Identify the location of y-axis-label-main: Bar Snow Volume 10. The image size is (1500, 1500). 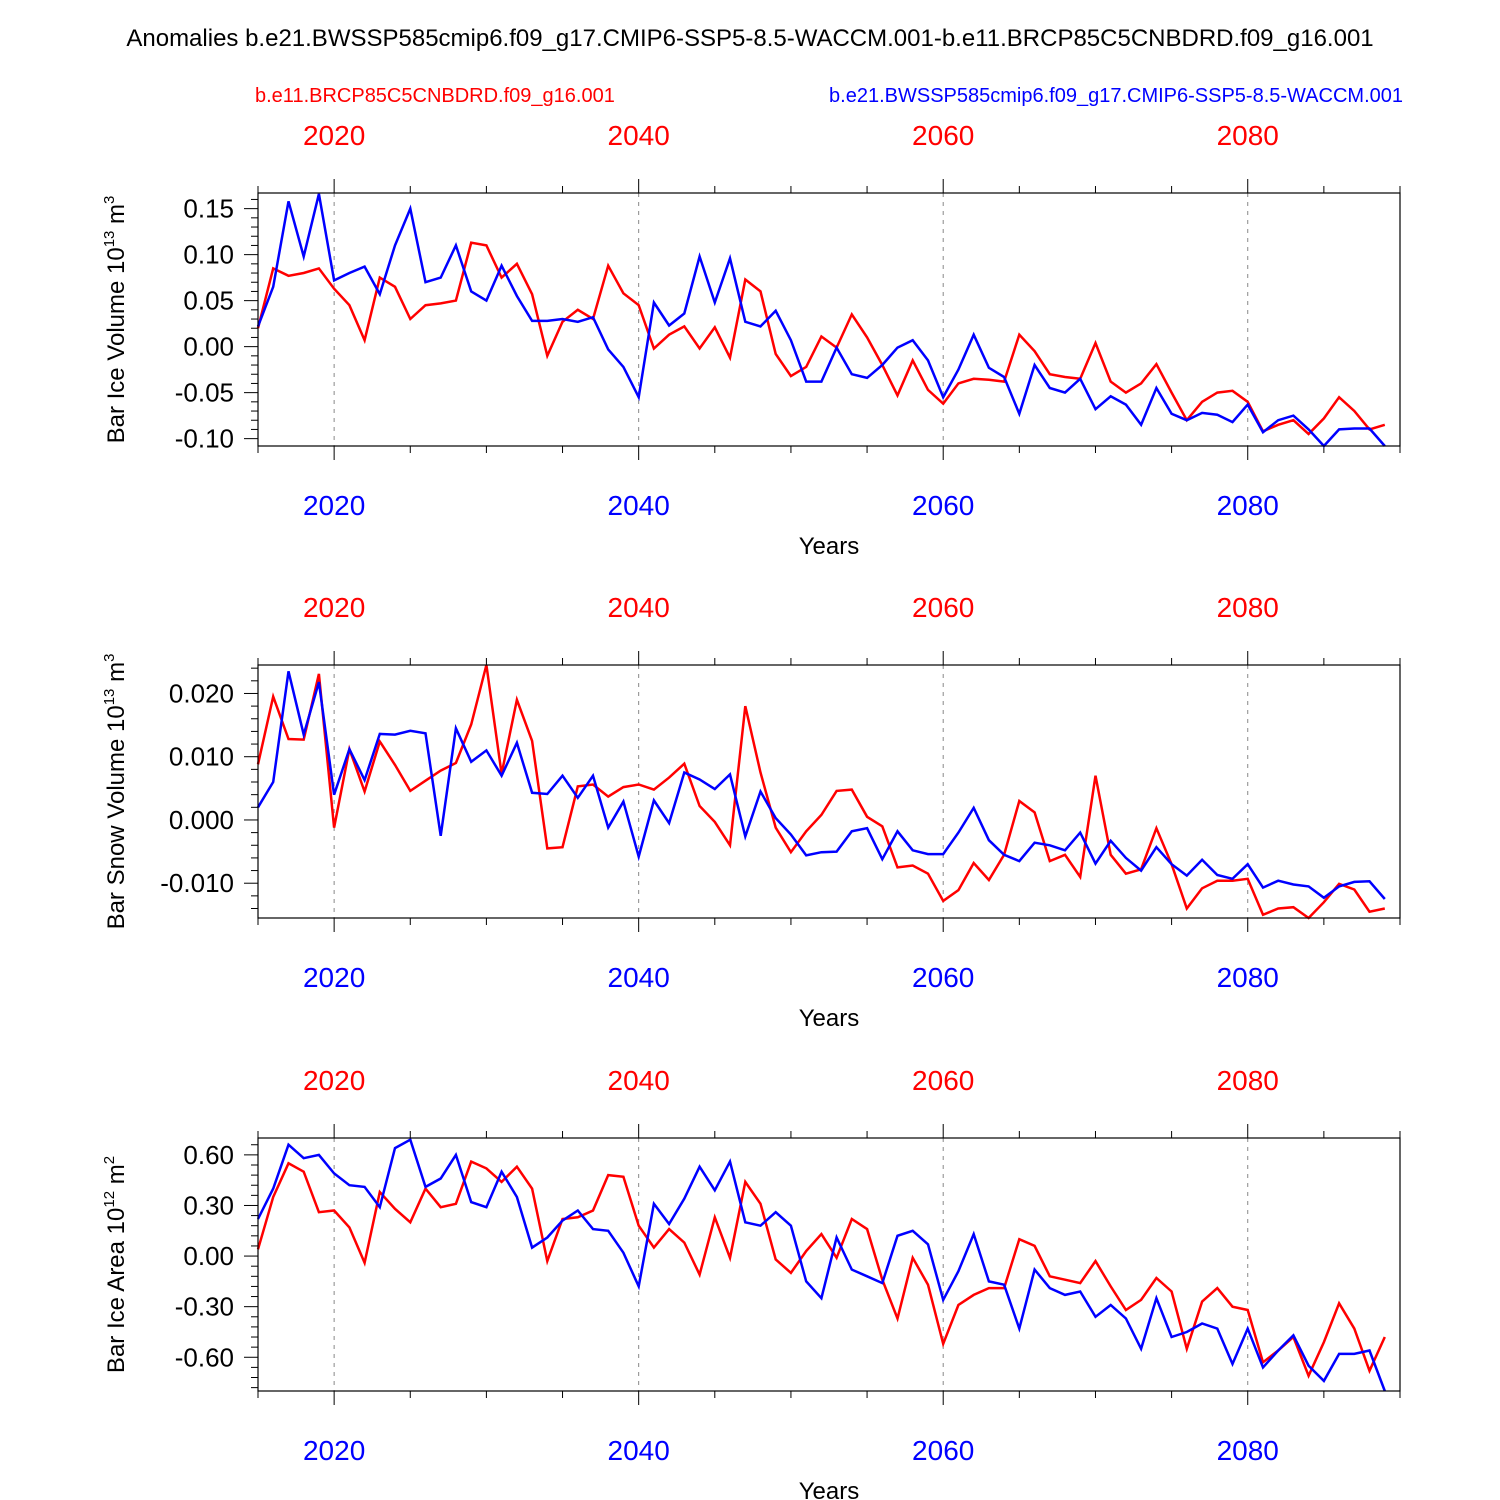
(116, 817).